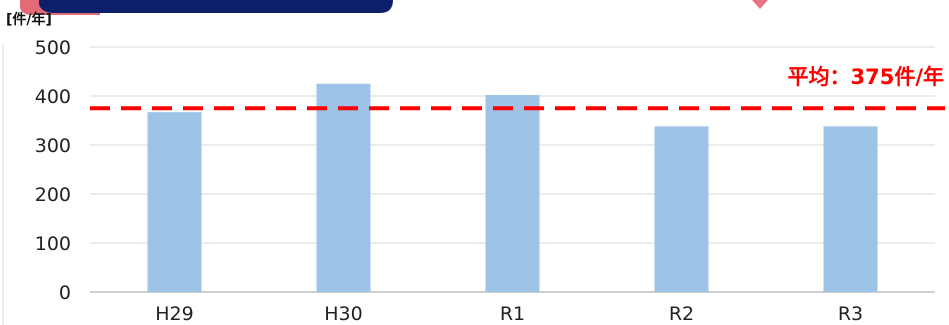 The height and width of the screenshot is (325, 949). Describe the element at coordinates (681, 314) in the screenshot. I see `x-tick-label: R2` at that location.